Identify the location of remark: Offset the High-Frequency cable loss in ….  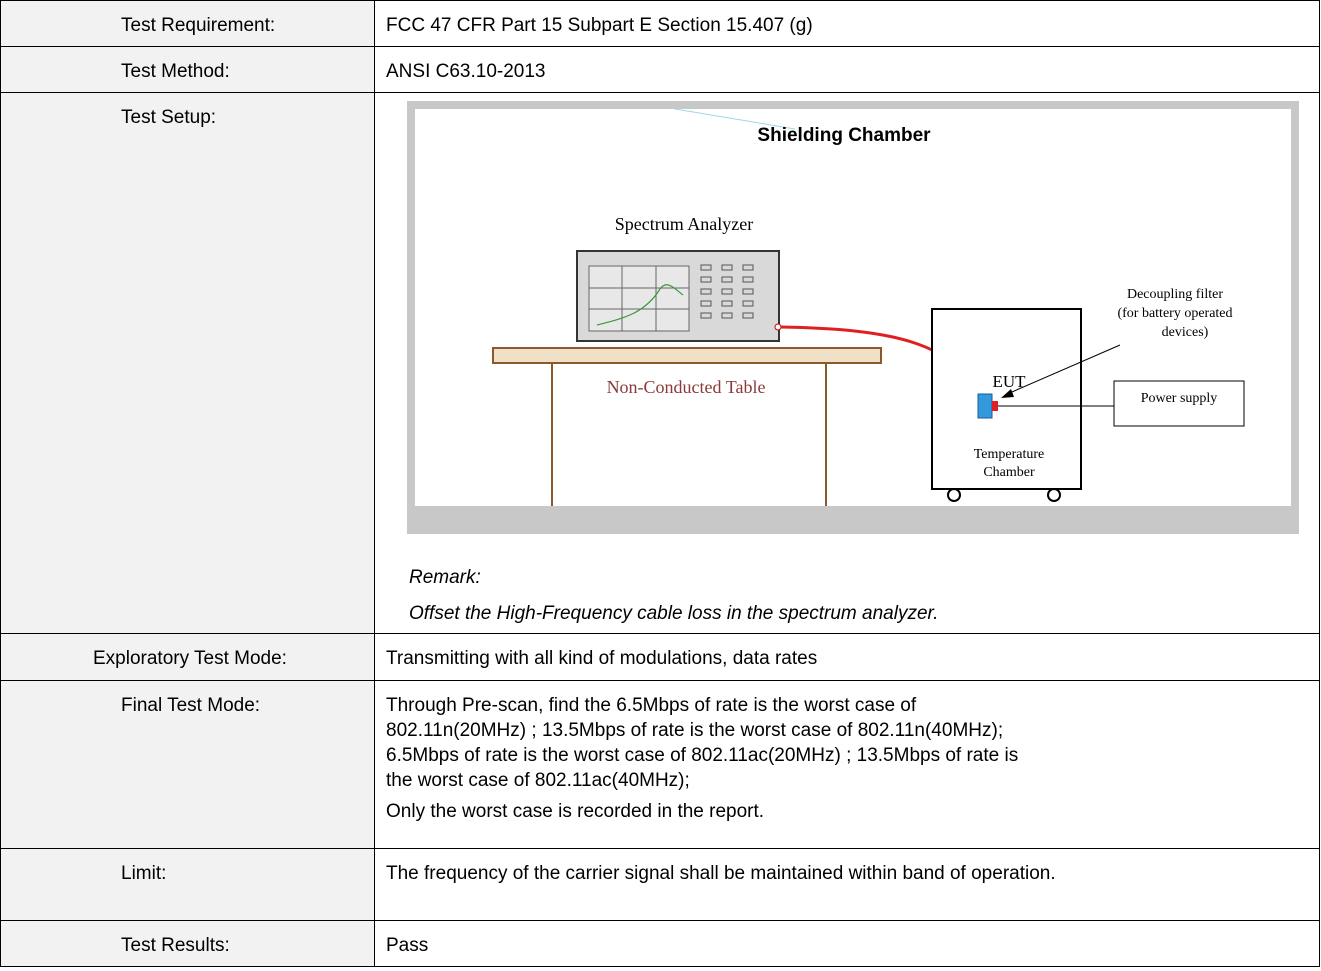
(674, 613).